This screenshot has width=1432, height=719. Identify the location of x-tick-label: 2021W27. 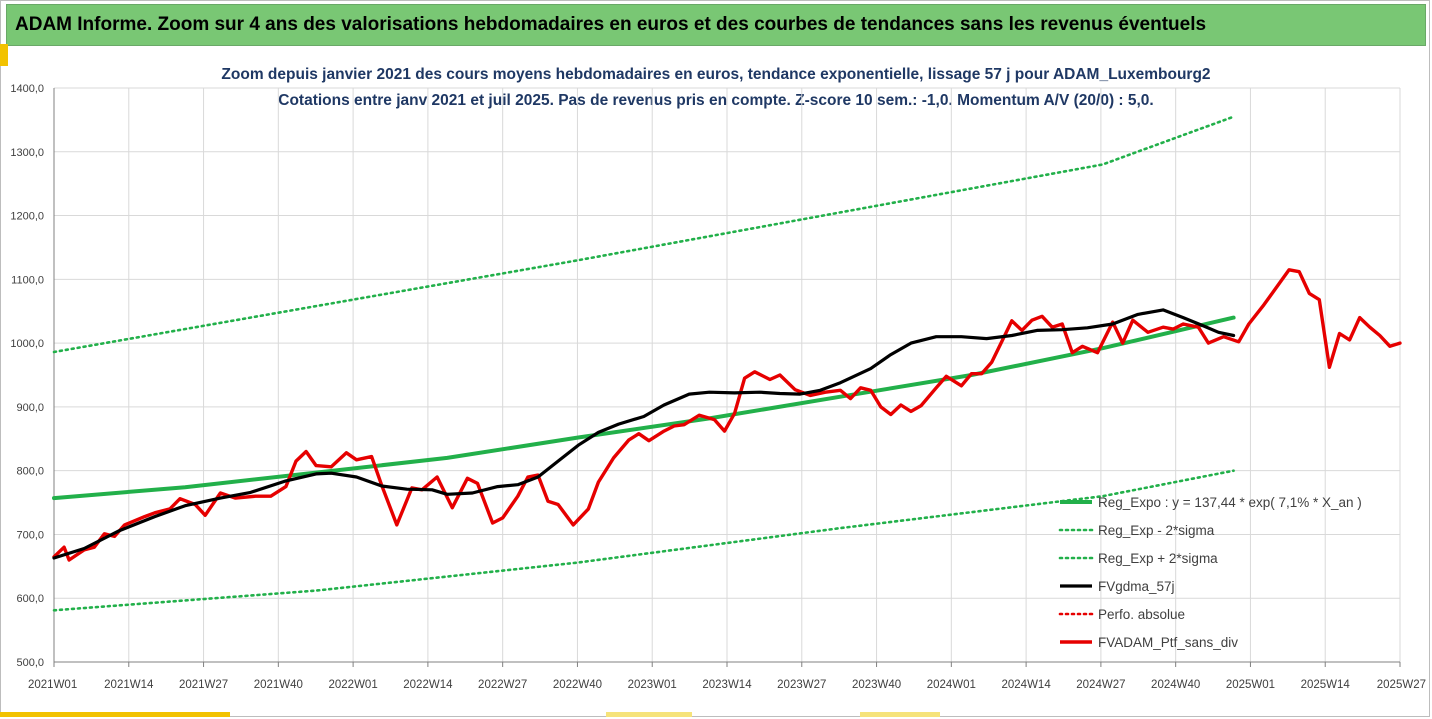
(203, 685).